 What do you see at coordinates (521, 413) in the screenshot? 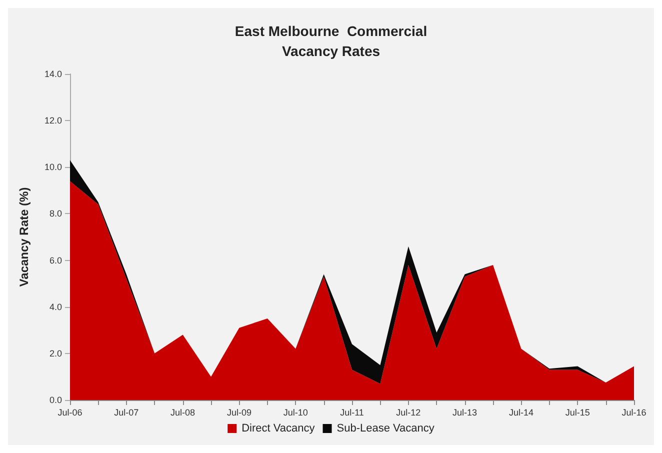
I see `x-tick-label: Jul-14` at bounding box center [521, 413].